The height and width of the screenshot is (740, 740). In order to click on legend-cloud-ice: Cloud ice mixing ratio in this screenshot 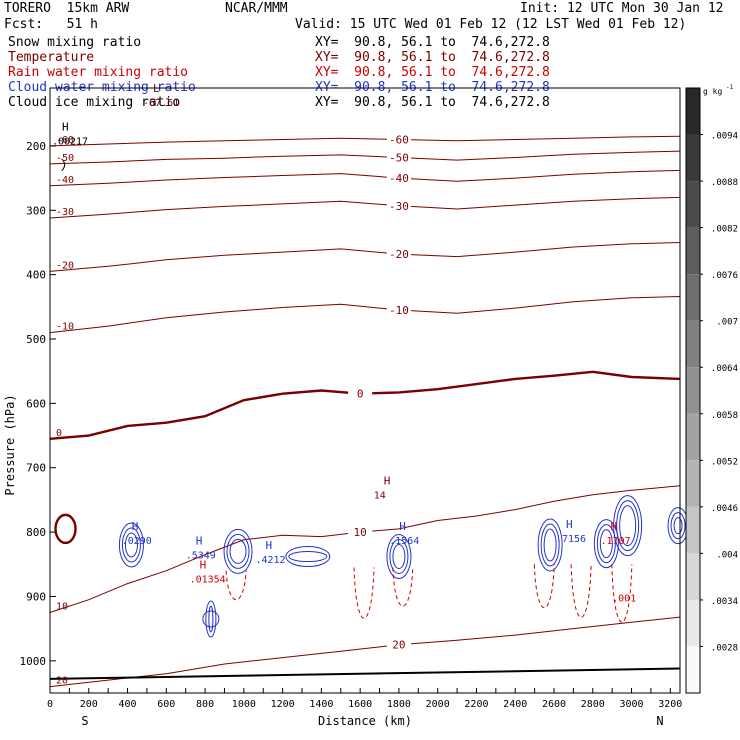, I will do `click(94, 102)`.